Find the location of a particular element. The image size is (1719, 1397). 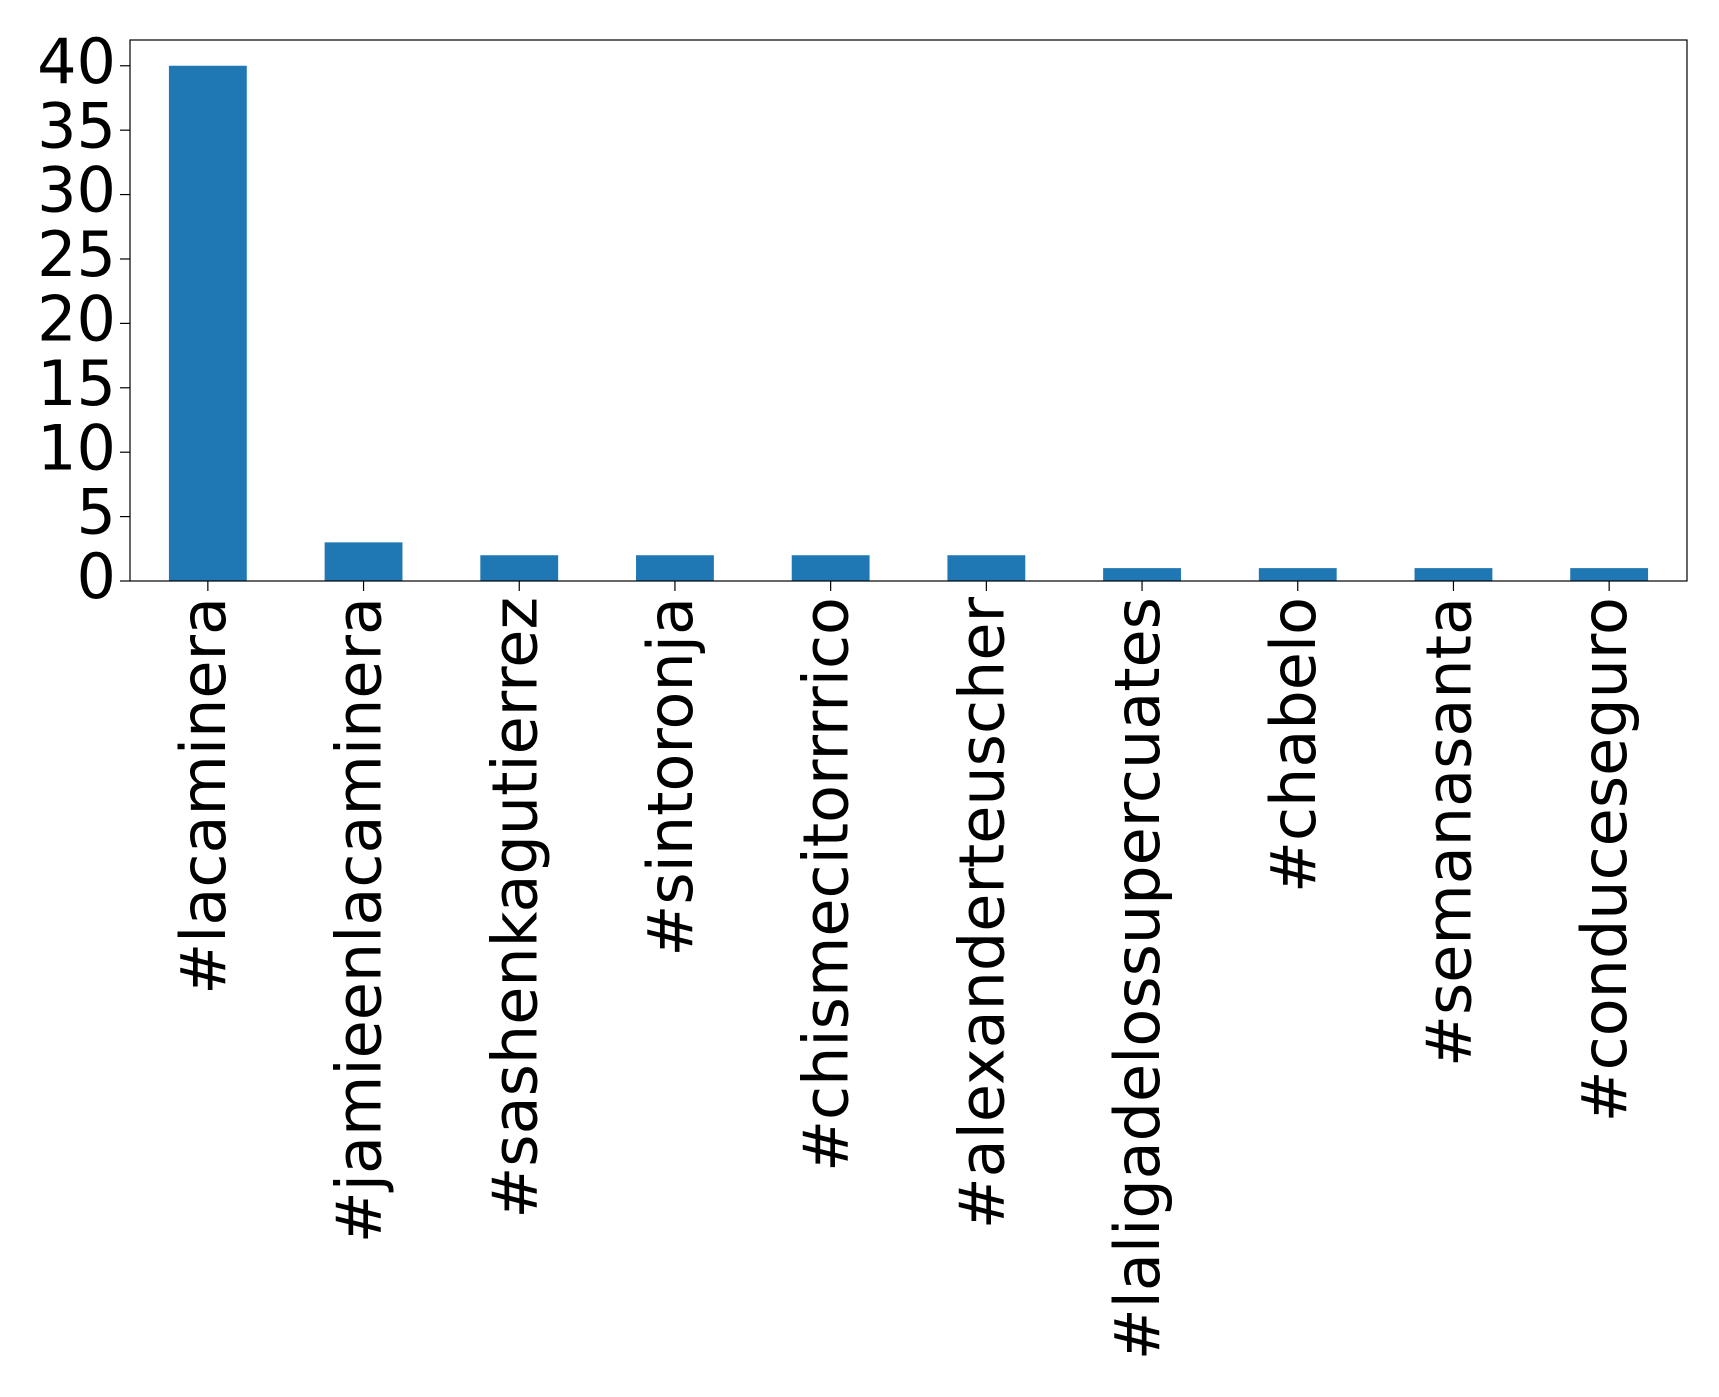

y-tick-label: 5 is located at coordinates (96, 512).